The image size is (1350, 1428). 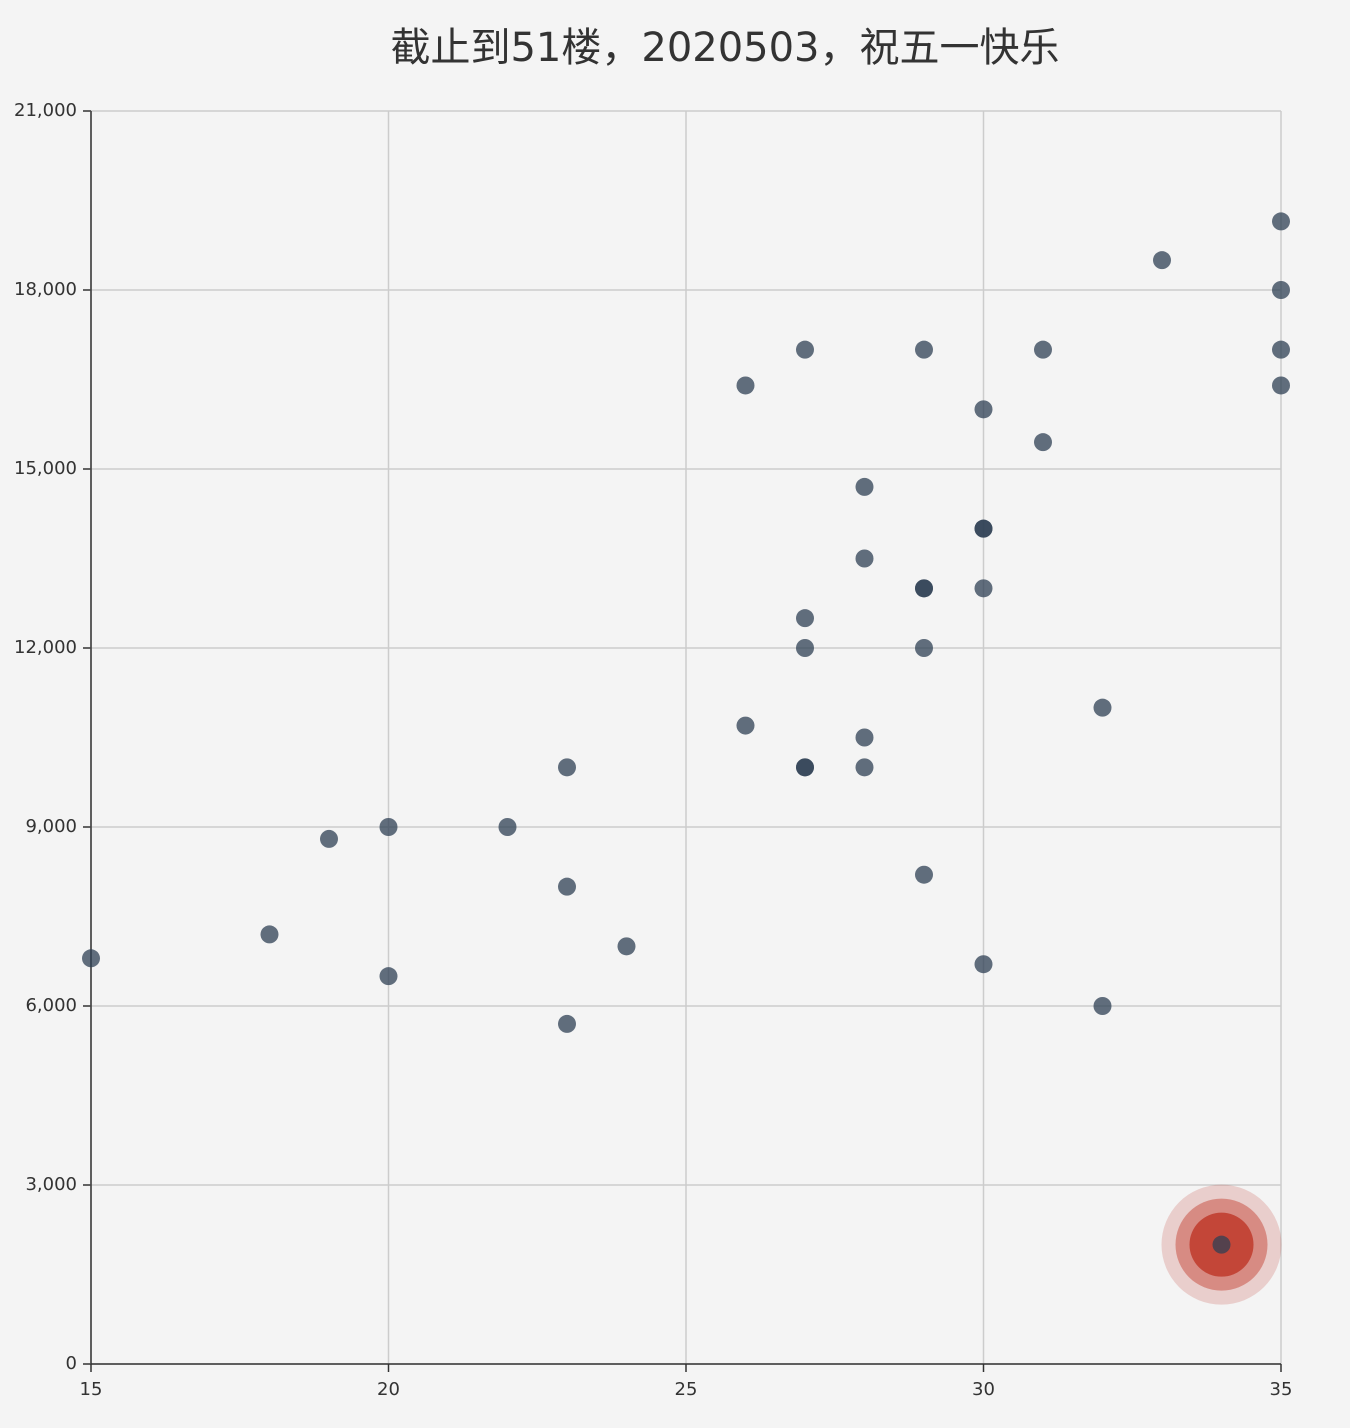 I want to click on y-tick-label: 21,000, so click(x=45, y=110).